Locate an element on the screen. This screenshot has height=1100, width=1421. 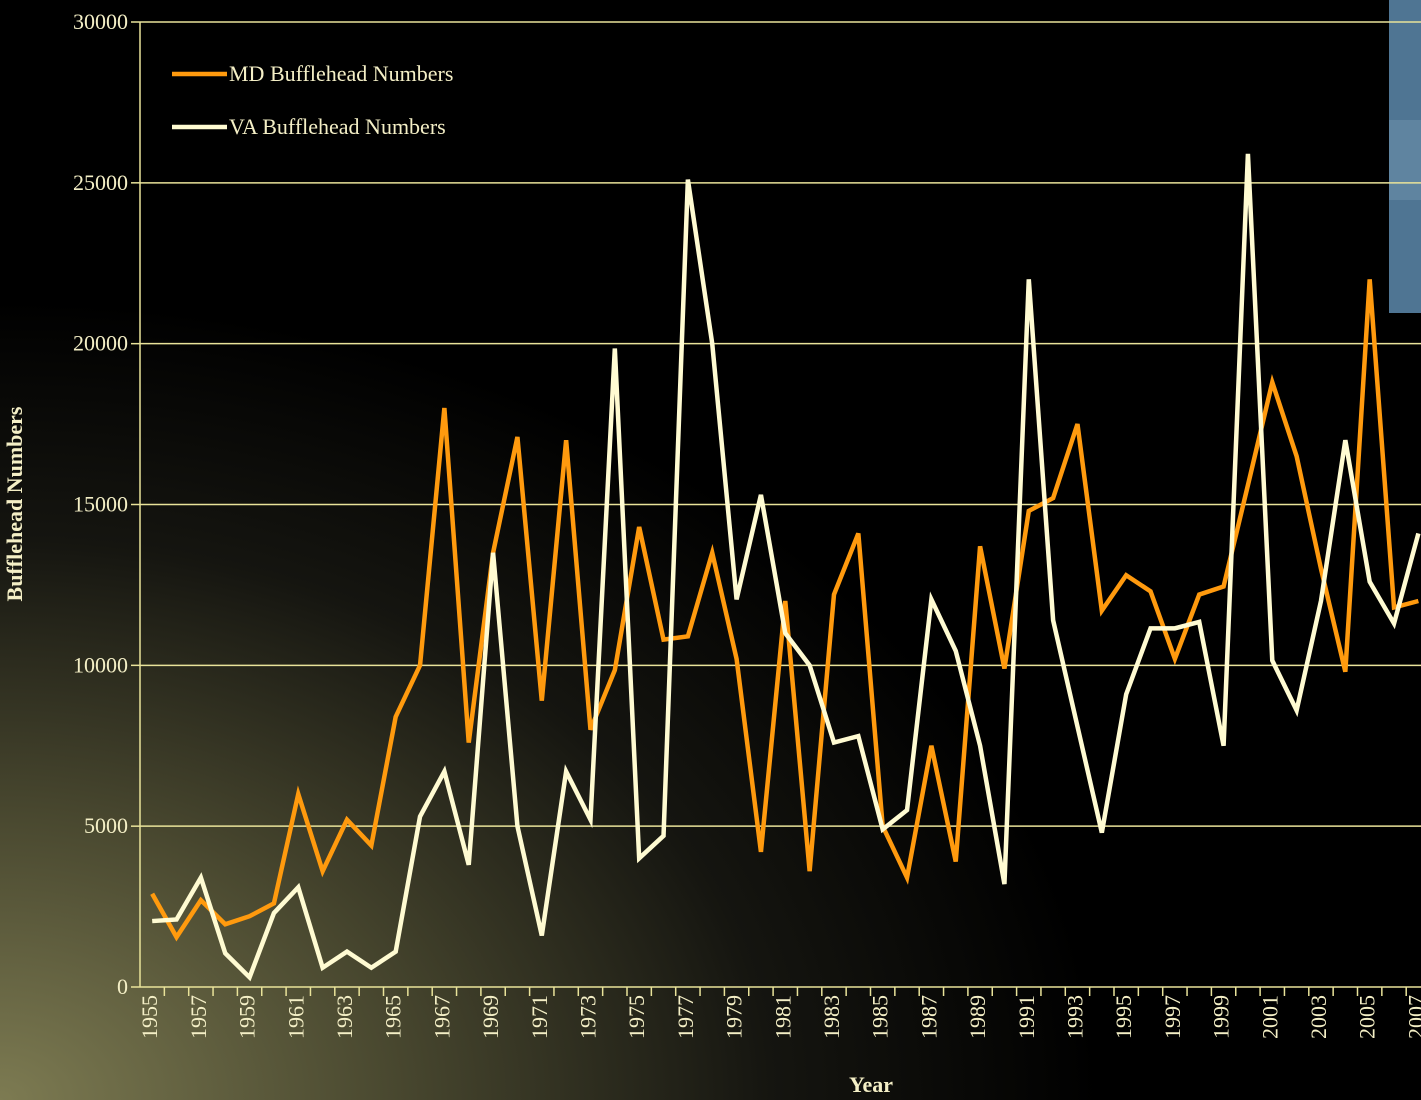
x-tick-label: 1999 is located at coordinates (1221, 1017).